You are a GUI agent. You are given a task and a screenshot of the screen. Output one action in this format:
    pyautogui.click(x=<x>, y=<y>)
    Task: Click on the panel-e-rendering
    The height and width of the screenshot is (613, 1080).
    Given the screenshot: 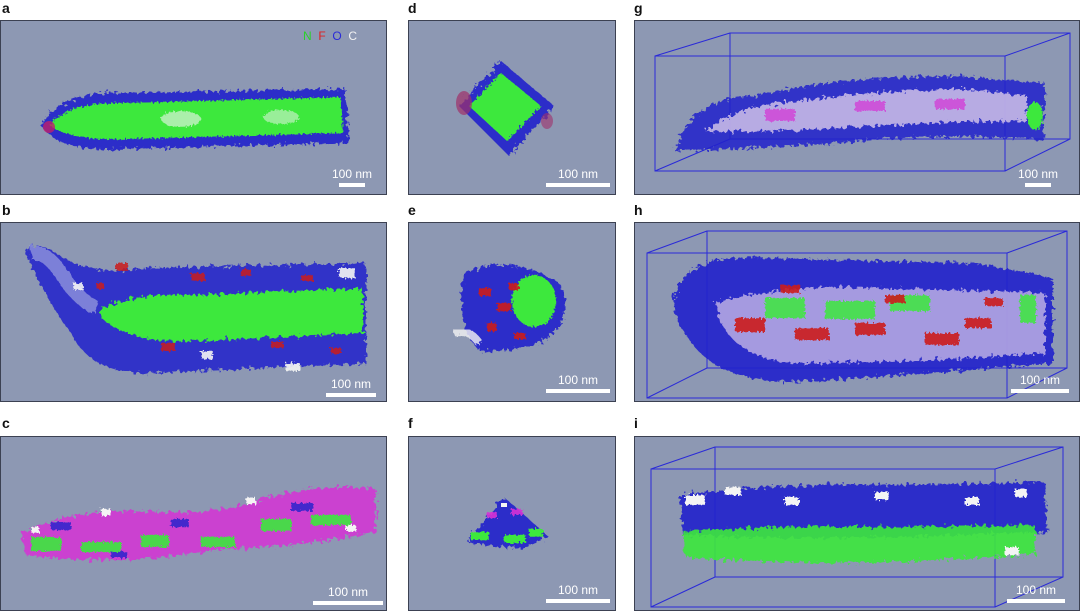 What is the action you would take?
    pyautogui.click(x=509, y=308)
    